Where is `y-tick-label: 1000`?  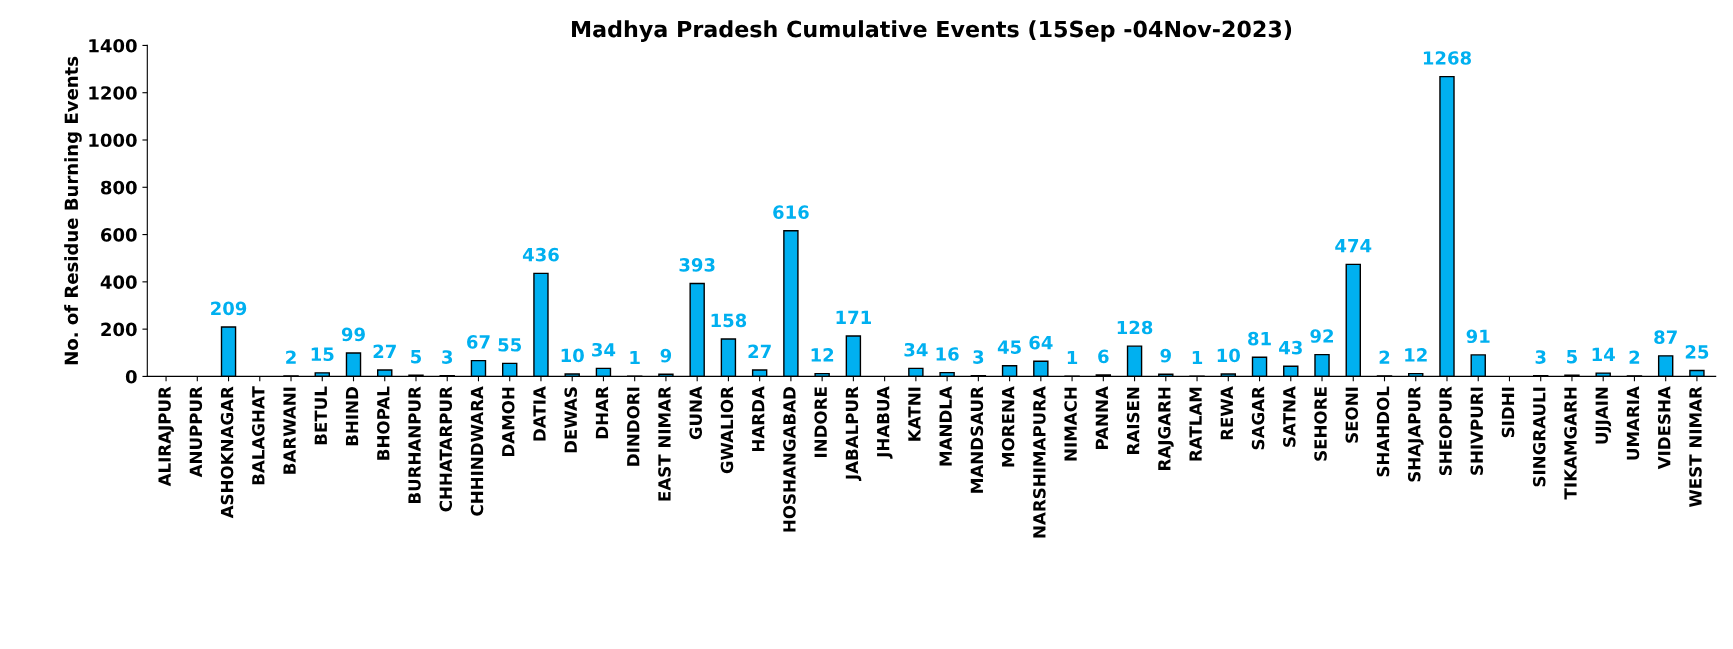 y-tick-label: 1000 is located at coordinates (113, 140).